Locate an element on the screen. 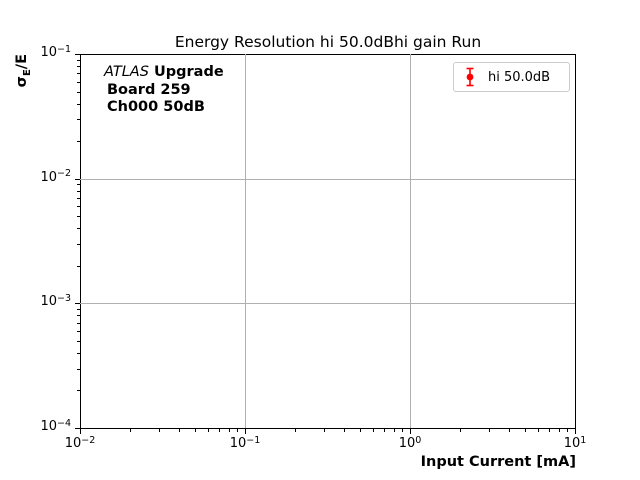  legend-label: hi 50.0dB is located at coordinates (519, 77).